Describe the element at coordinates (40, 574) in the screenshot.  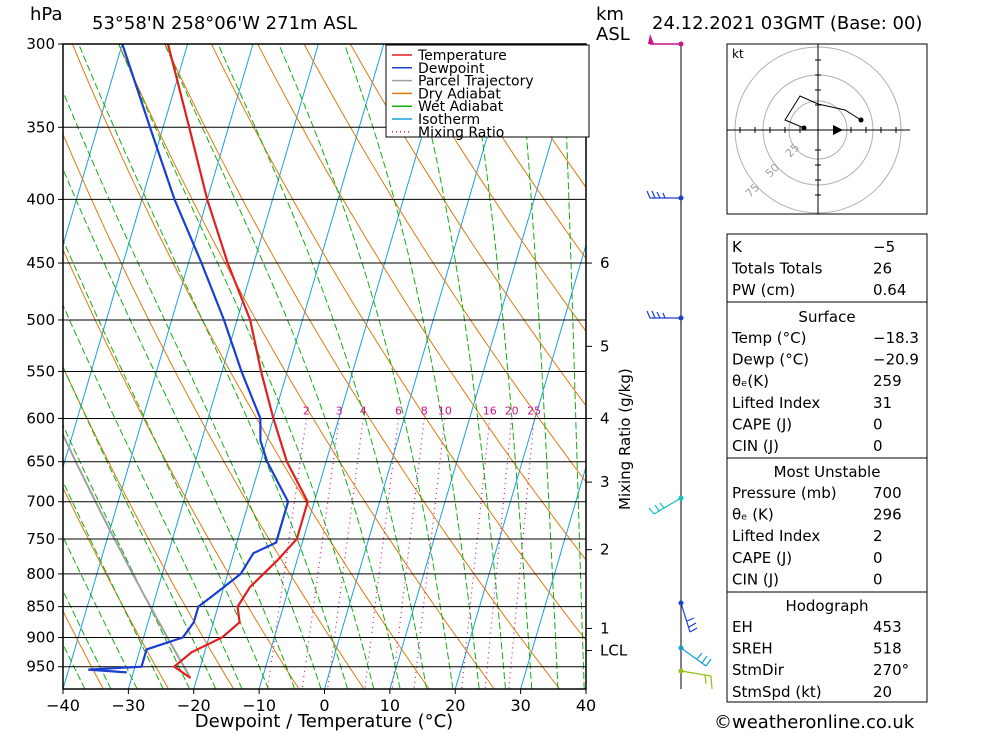
I see `pressure-tick-label: 800` at that location.